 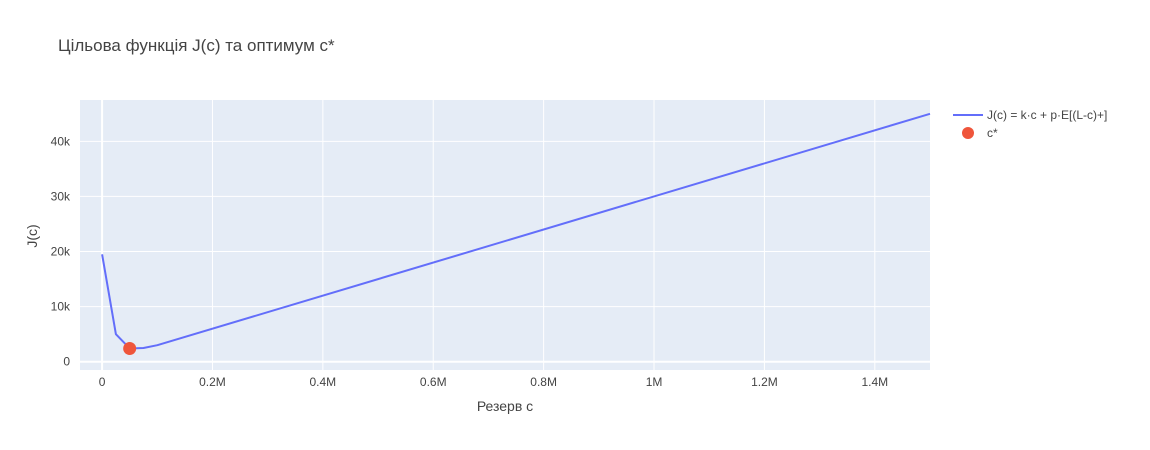 What do you see at coordinates (505, 406) in the screenshot?
I see `x-axis-title: Резерв c` at bounding box center [505, 406].